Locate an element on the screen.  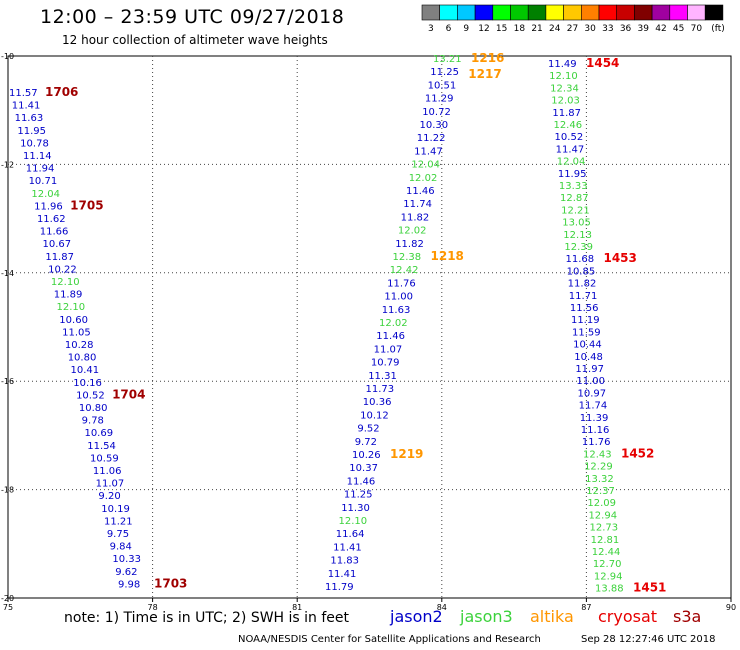
legend-label: 24 is located at coordinates (555, 29).